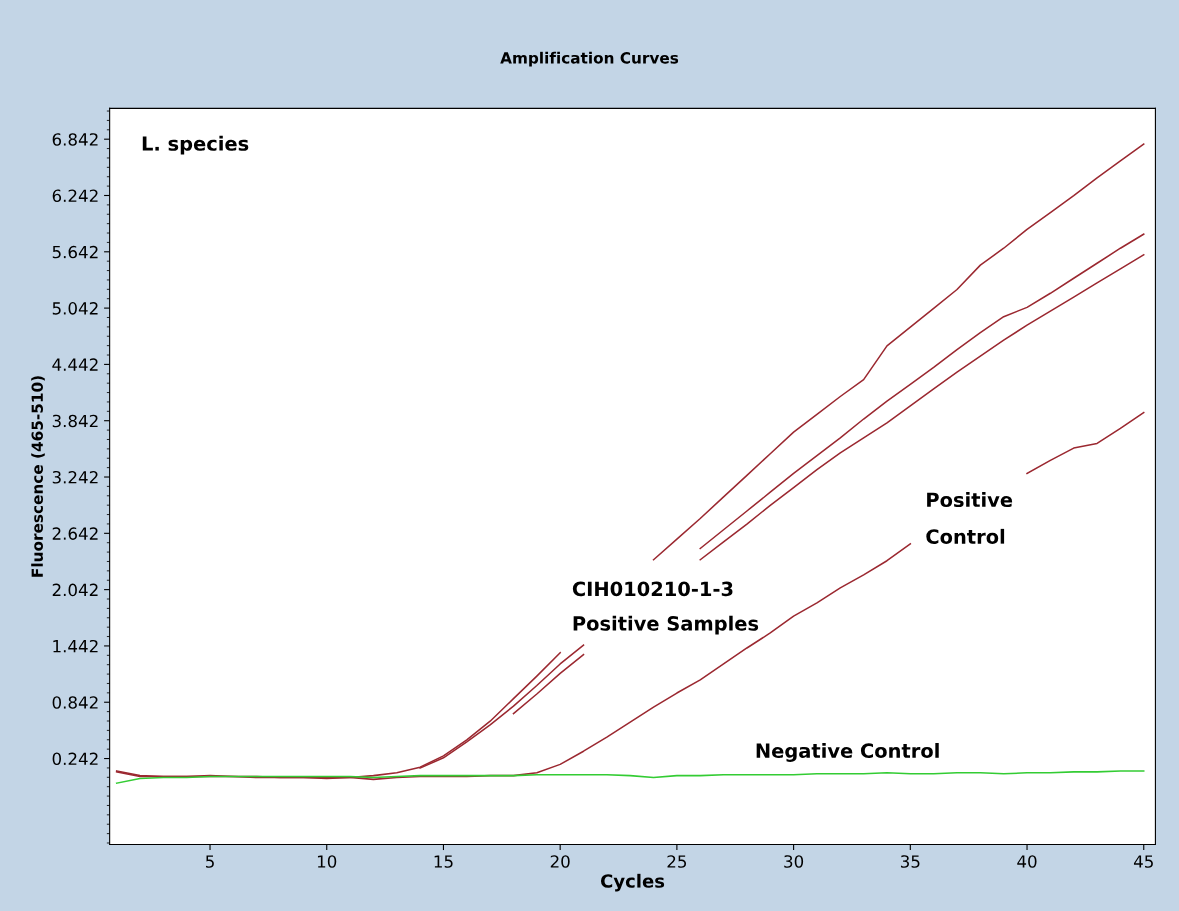  What do you see at coordinates (75, 421) in the screenshot?
I see `y-tick-label: 3.842` at bounding box center [75, 421].